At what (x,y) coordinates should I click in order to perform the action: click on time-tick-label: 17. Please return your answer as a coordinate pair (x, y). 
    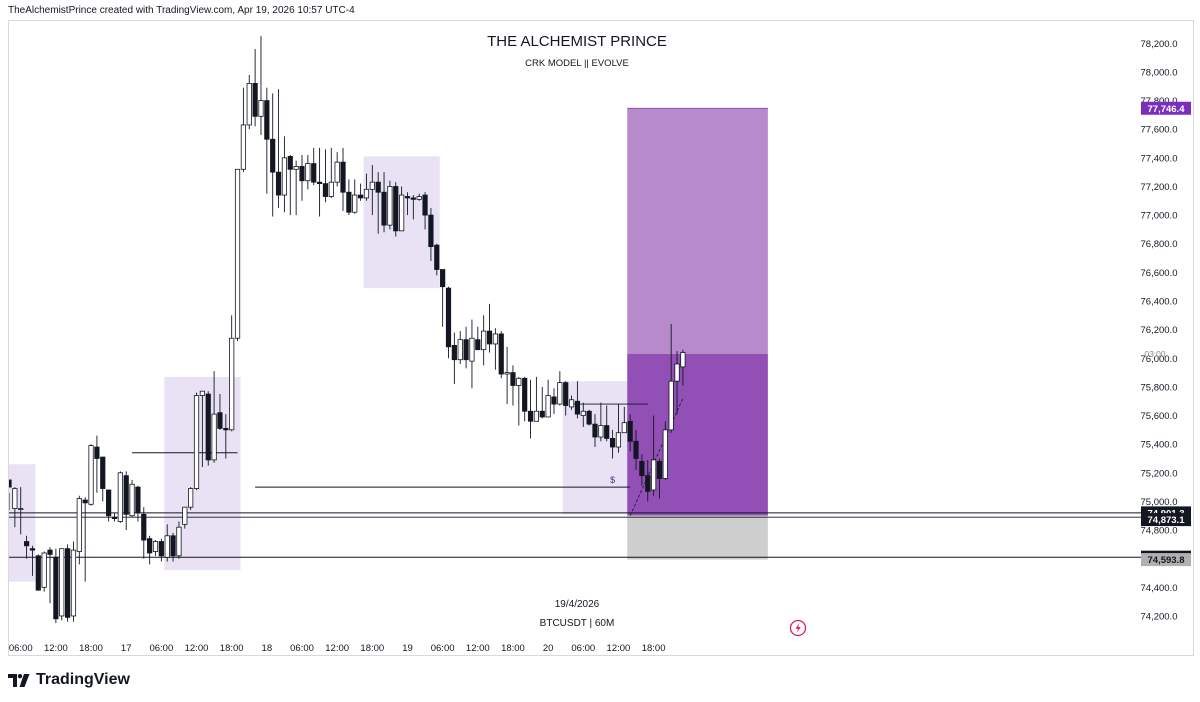
    Looking at the image, I should click on (126, 648).